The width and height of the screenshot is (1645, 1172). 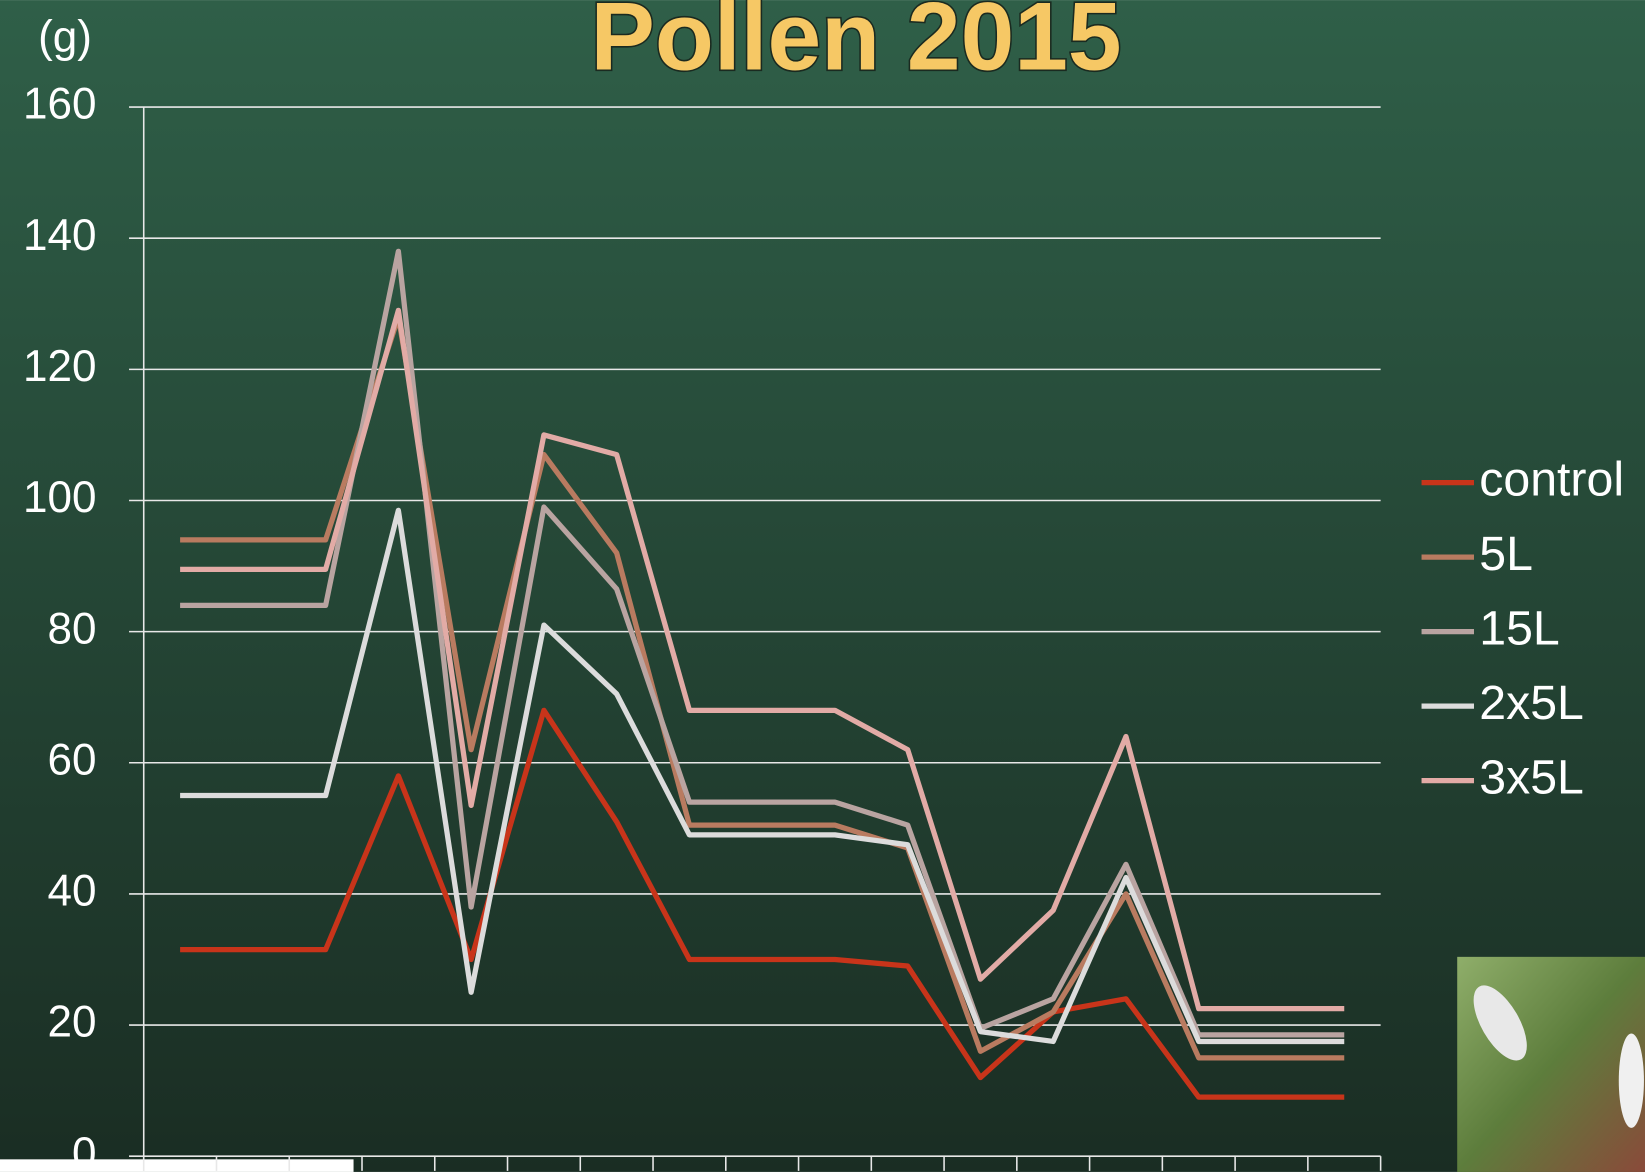 I want to click on y-tick-label: 120, so click(x=60, y=366).